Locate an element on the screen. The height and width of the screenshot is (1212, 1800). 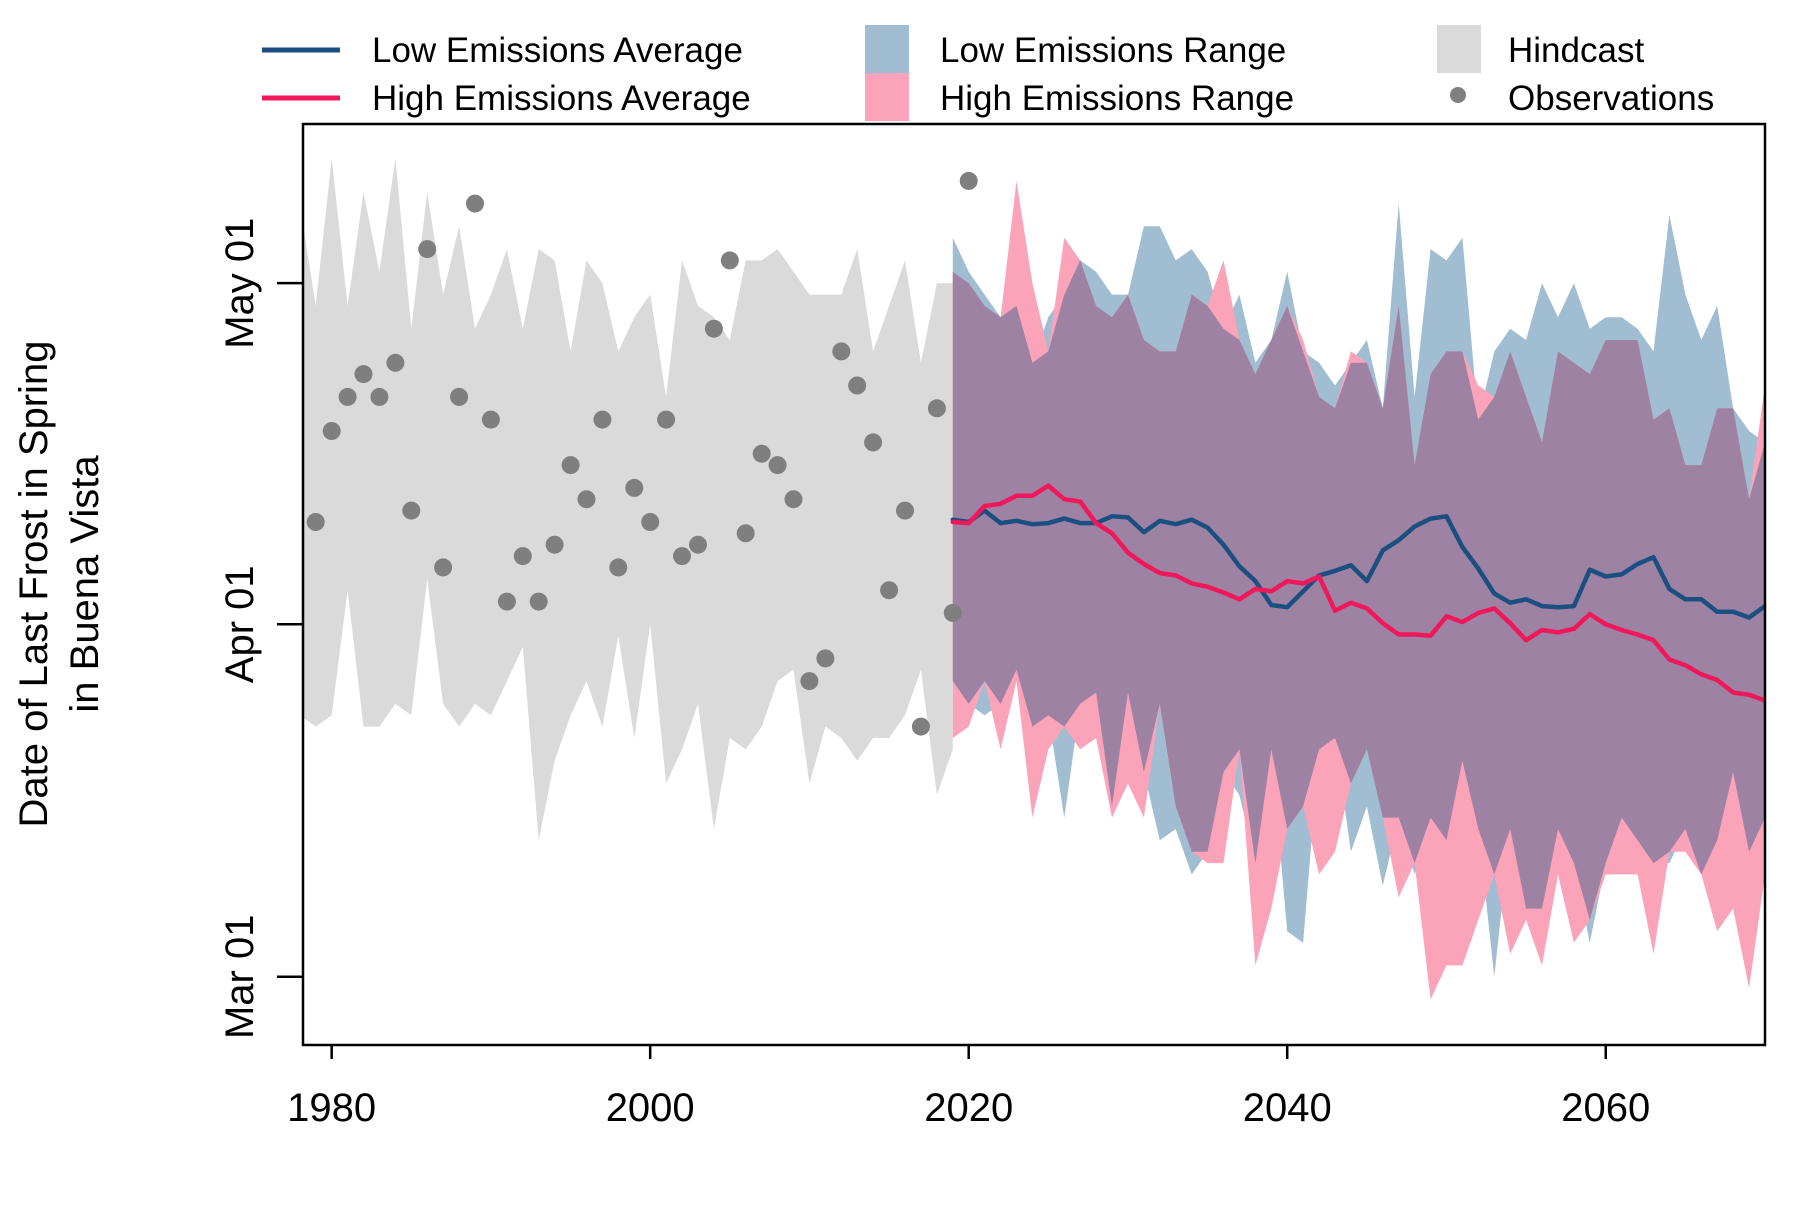
x-tick-label: 2040 is located at coordinates (1287, 1108).